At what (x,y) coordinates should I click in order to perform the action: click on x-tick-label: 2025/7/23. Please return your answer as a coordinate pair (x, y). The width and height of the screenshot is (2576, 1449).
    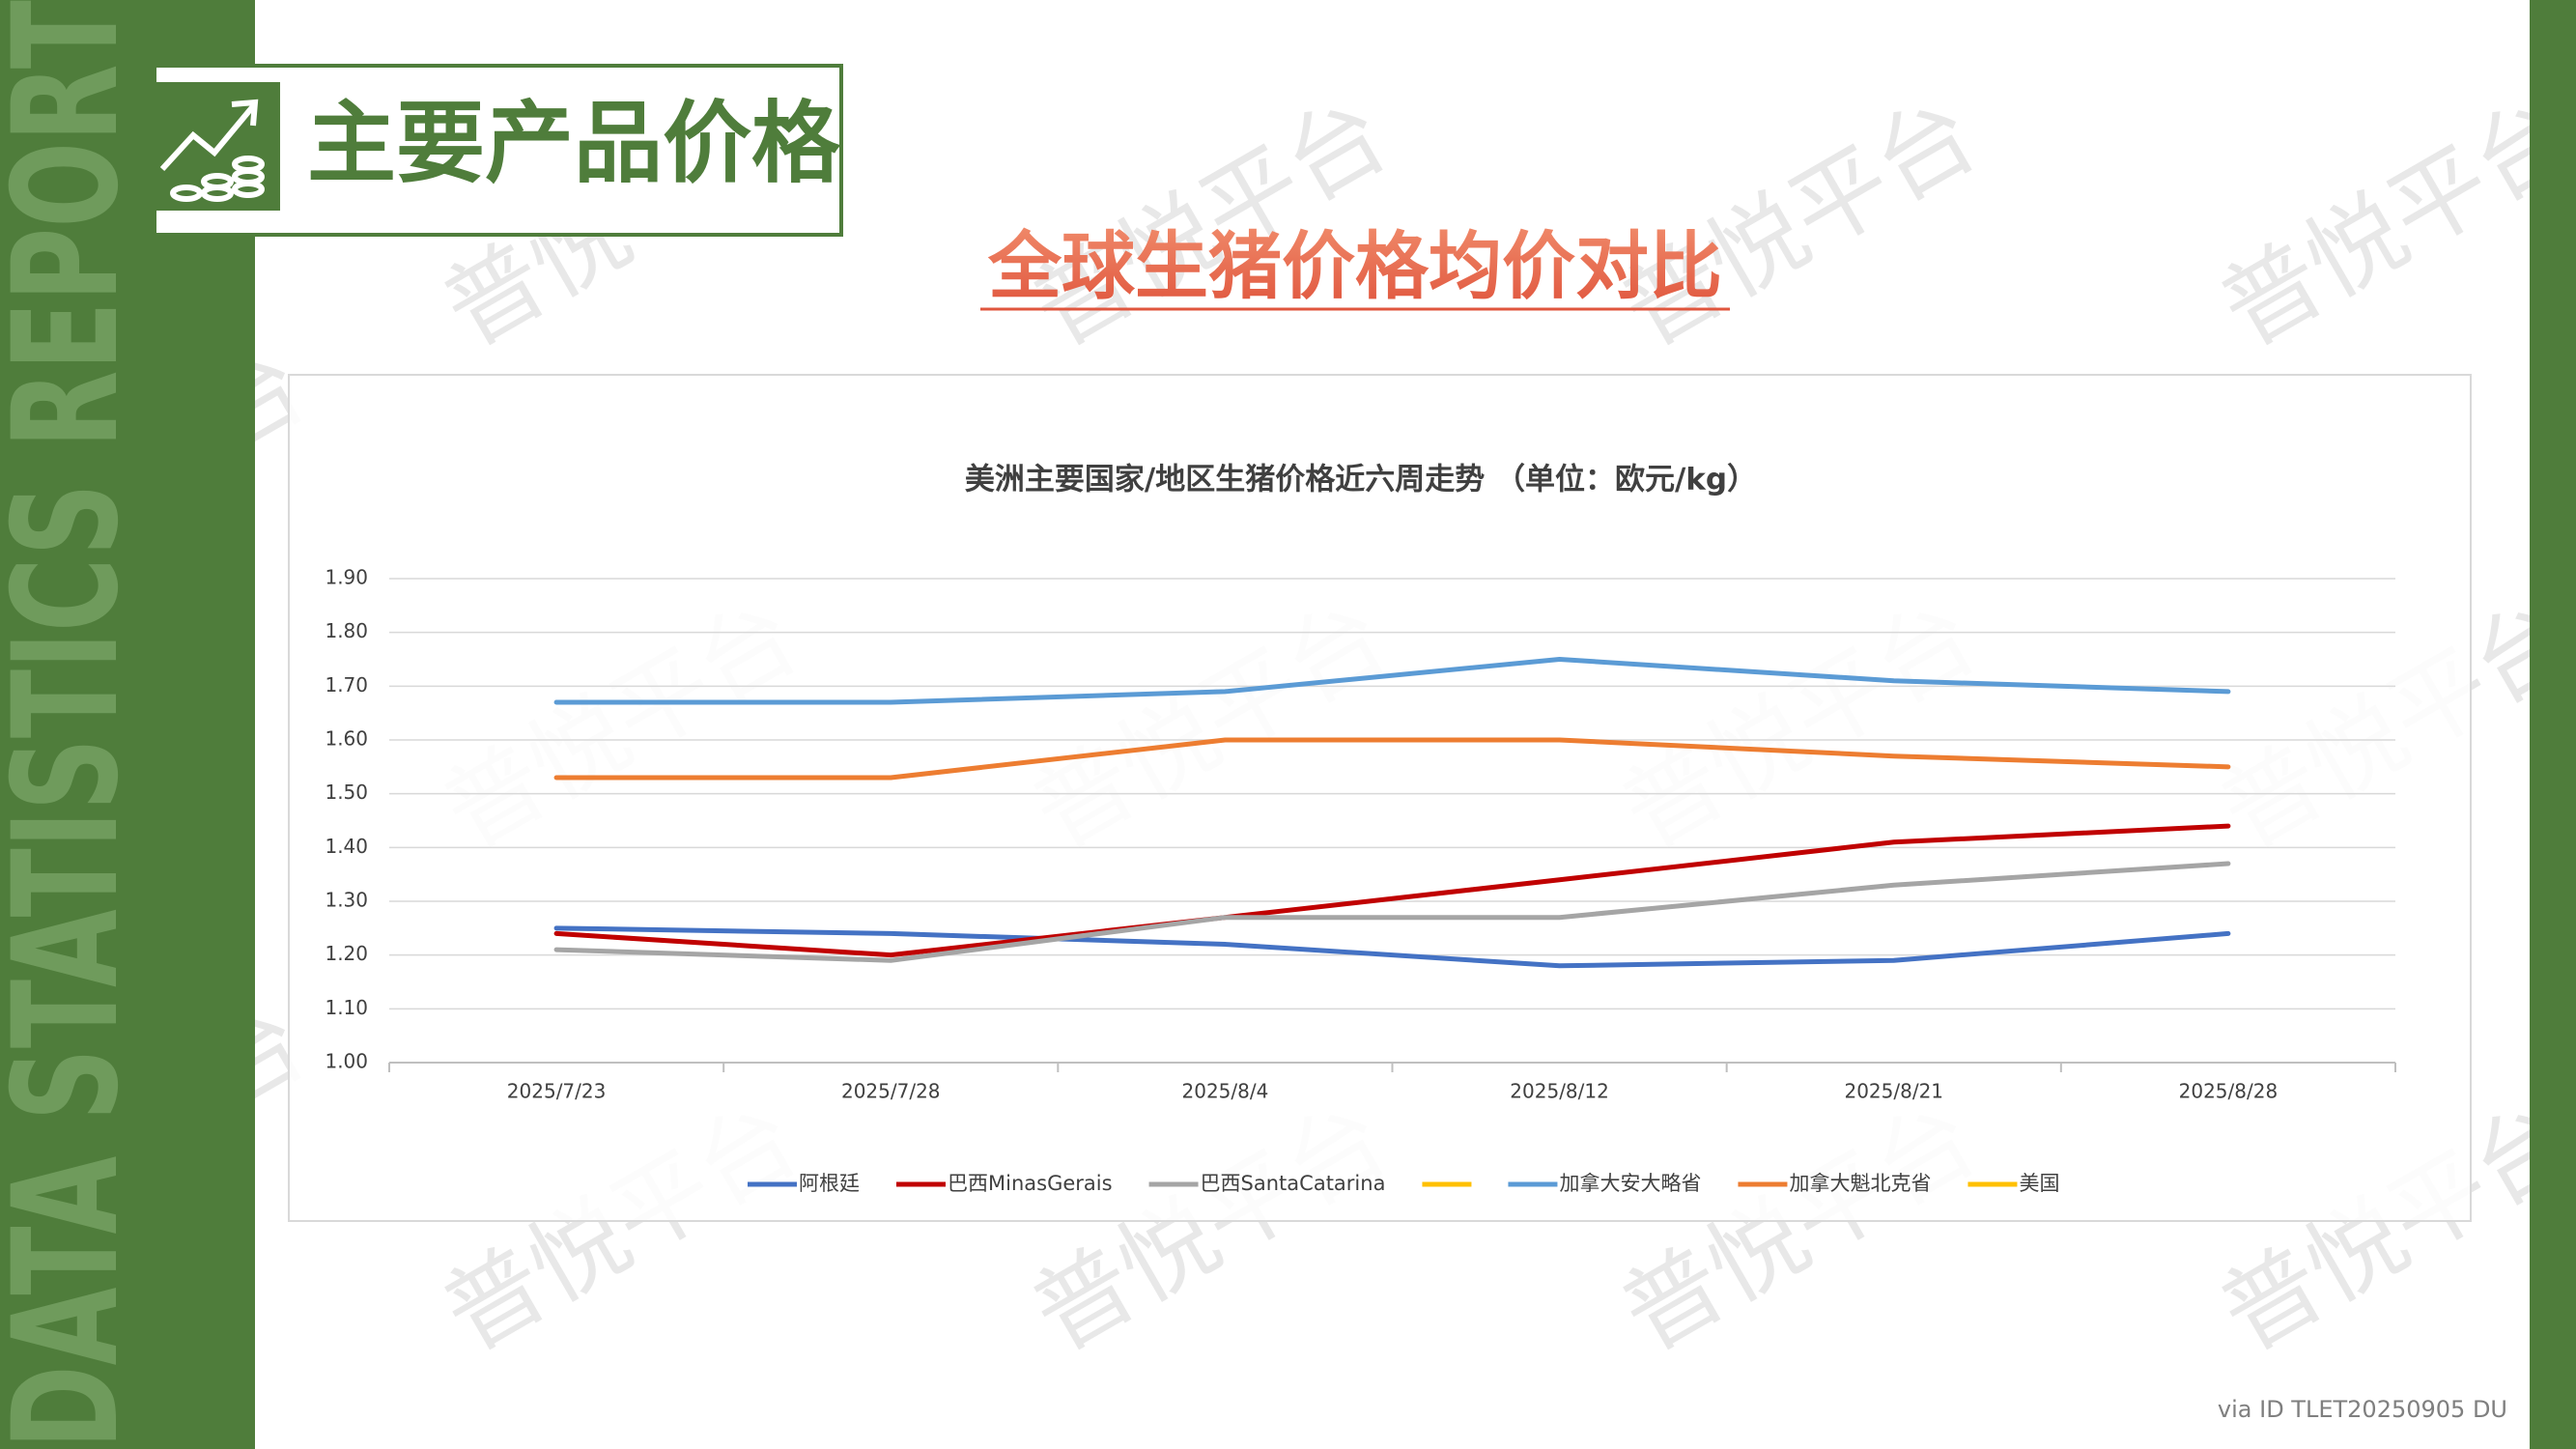
    Looking at the image, I should click on (557, 1091).